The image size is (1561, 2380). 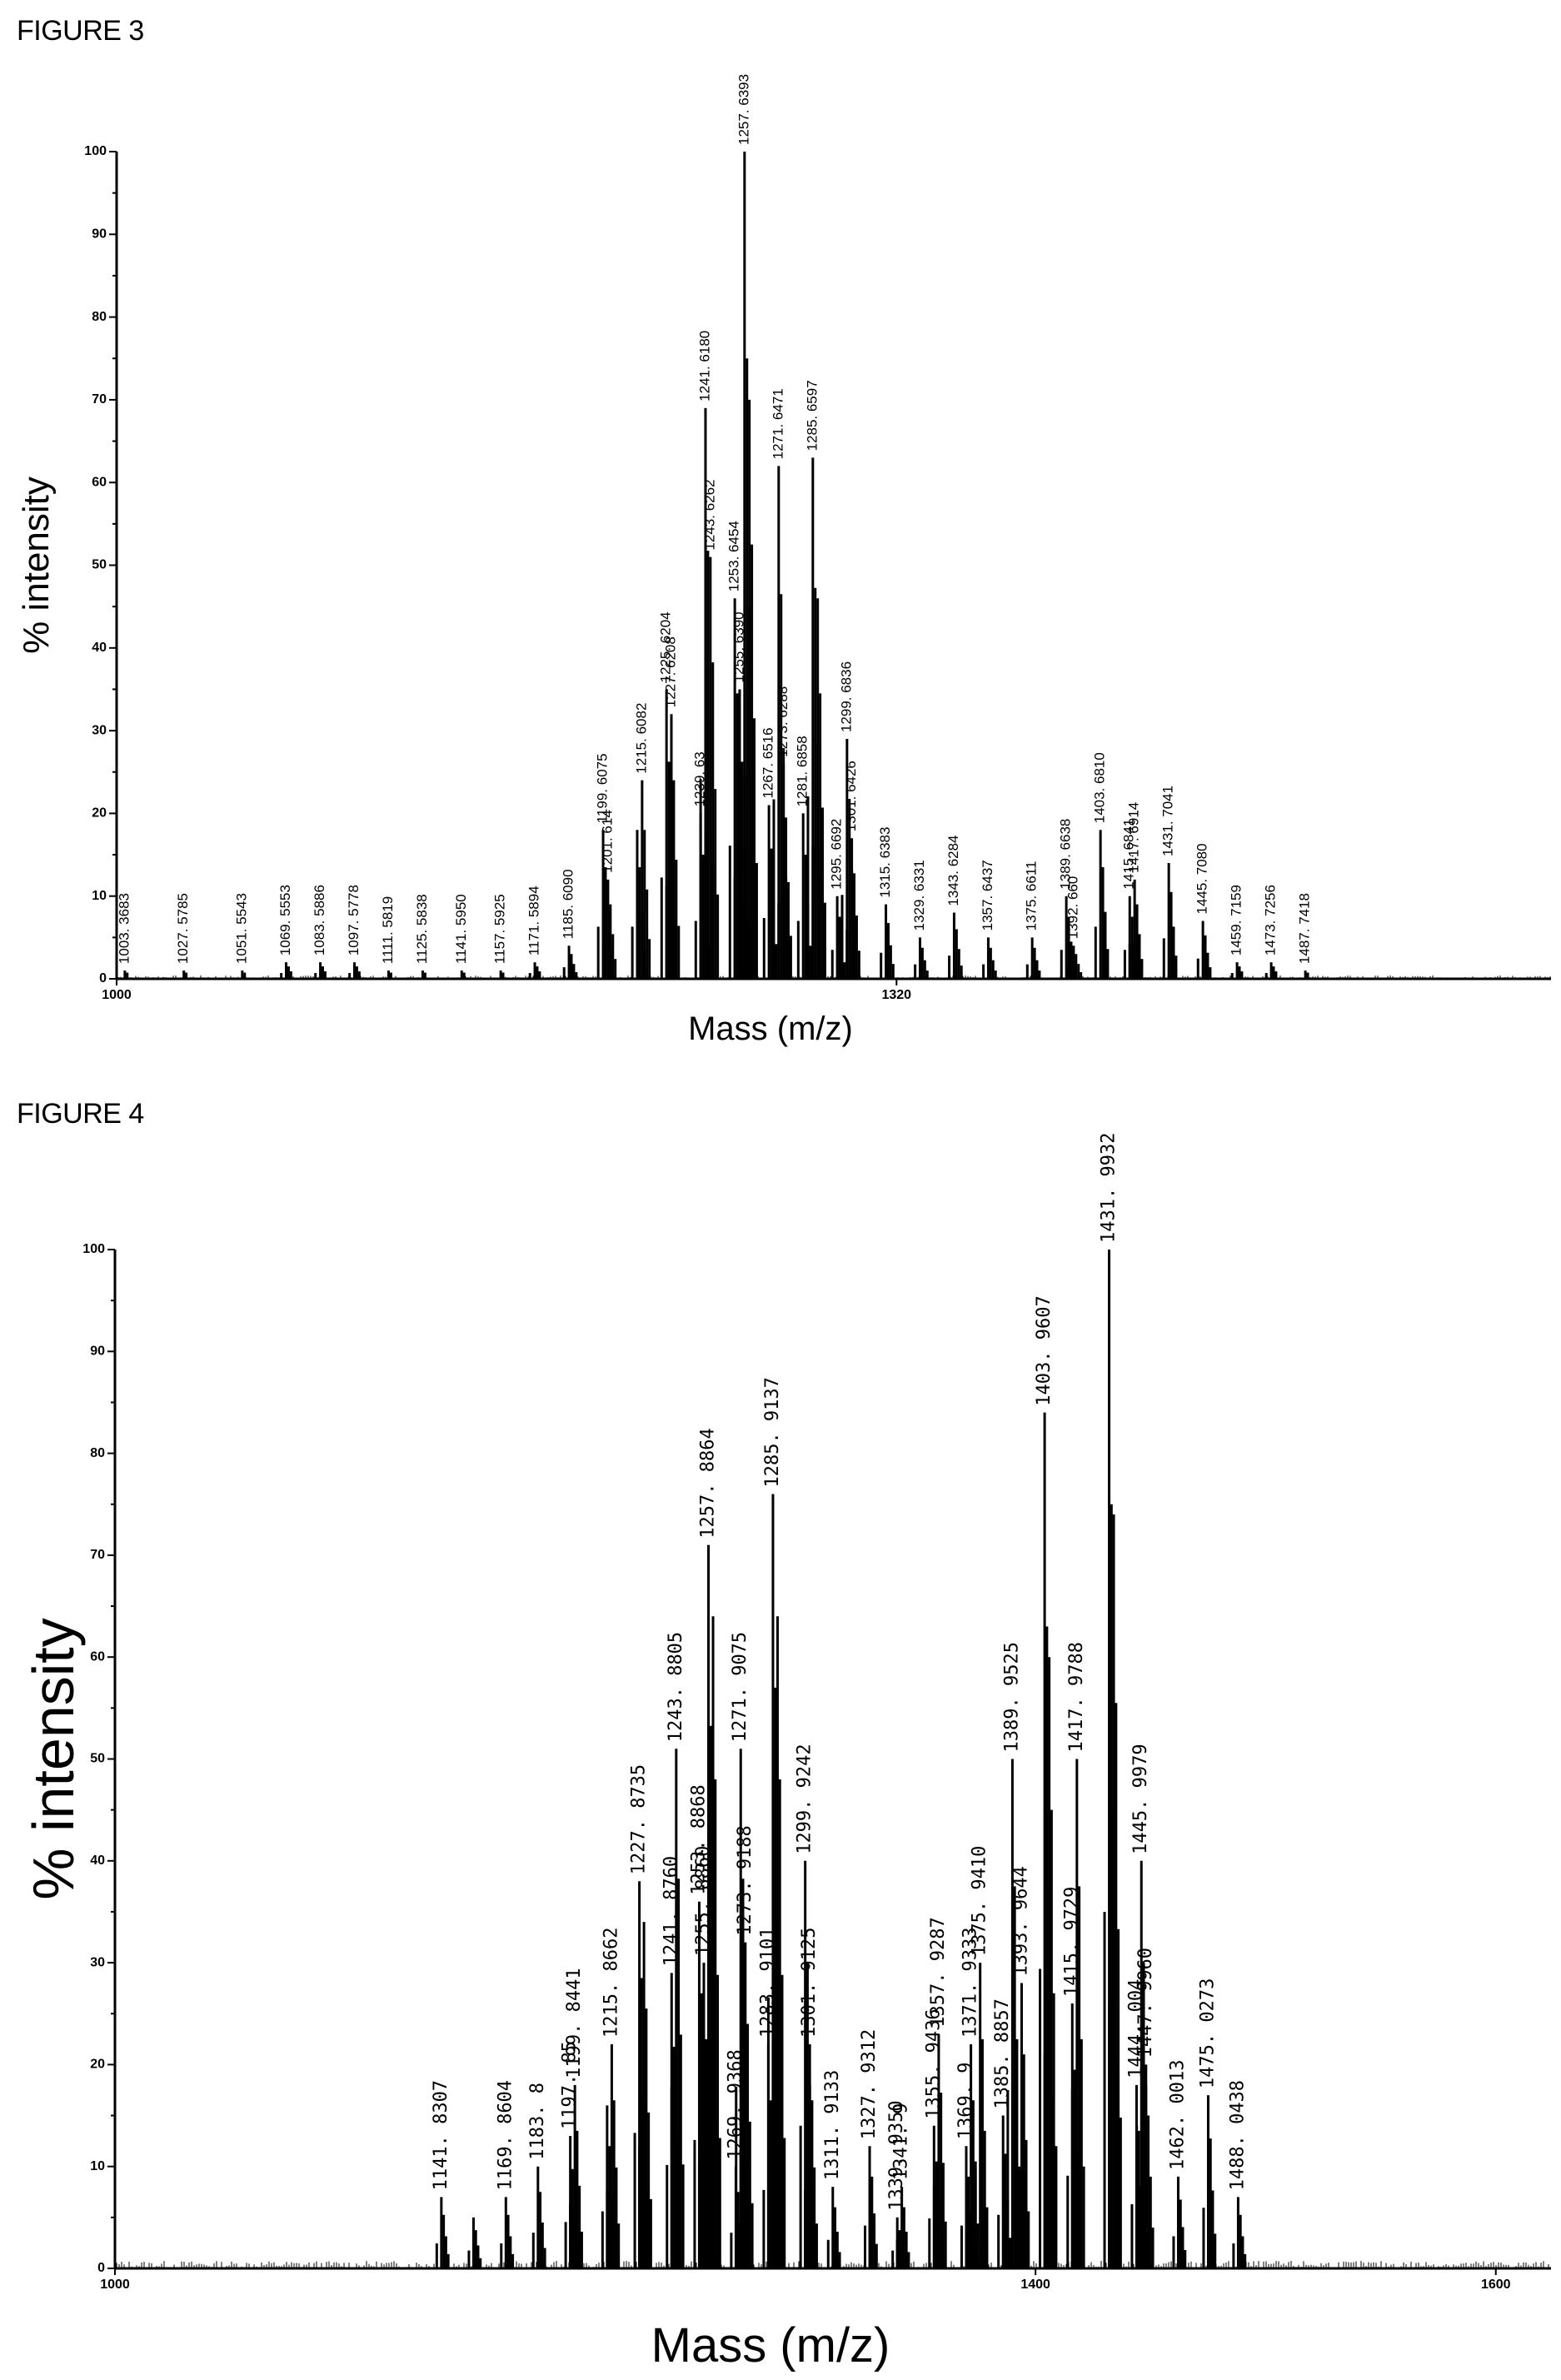 I want to click on peak-label: 1215. 8662, so click(x=611, y=1982).